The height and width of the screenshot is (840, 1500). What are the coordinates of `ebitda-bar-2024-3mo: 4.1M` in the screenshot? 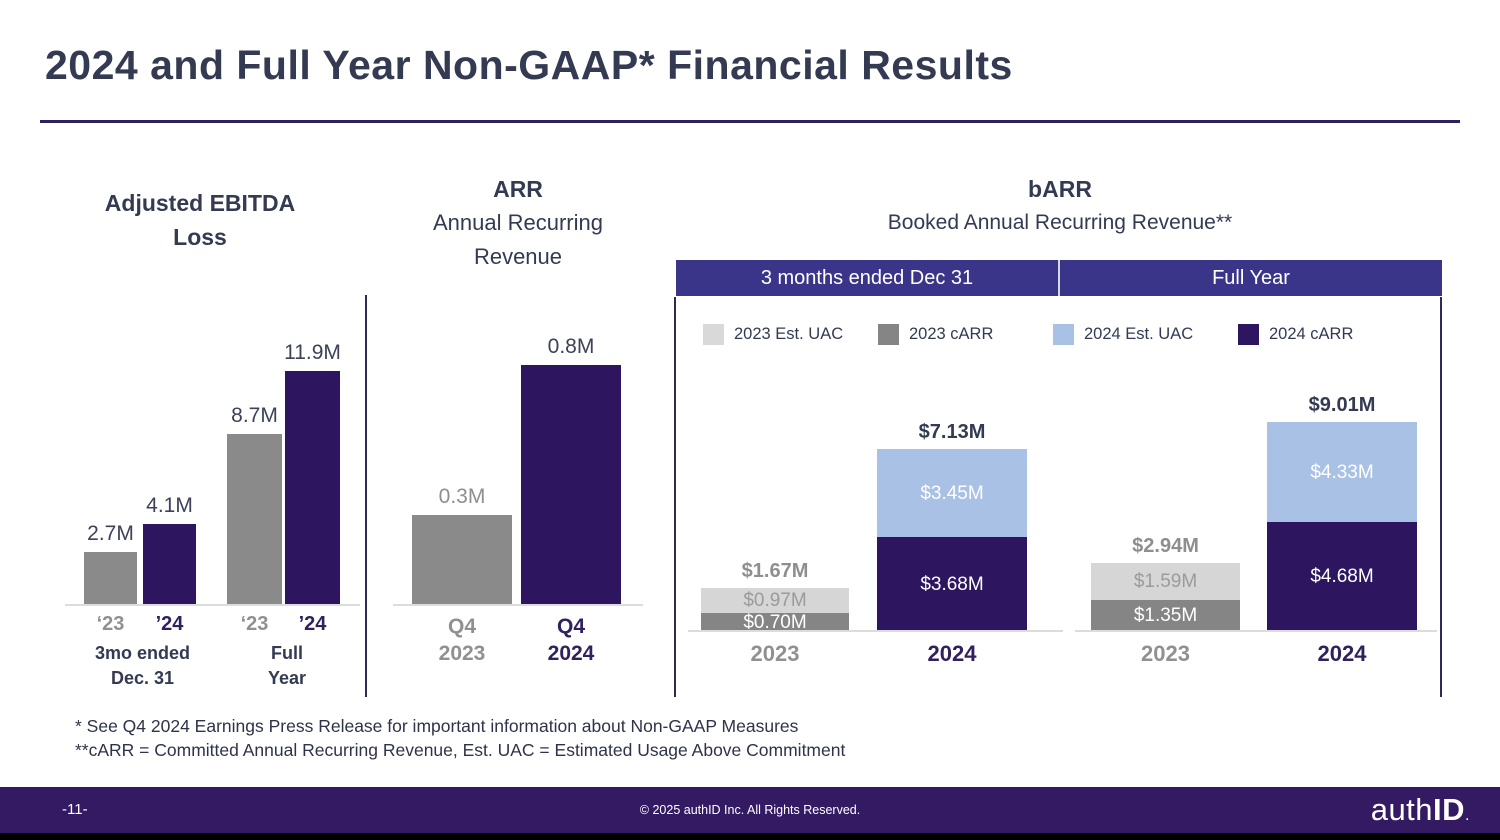 It's located at (169, 549).